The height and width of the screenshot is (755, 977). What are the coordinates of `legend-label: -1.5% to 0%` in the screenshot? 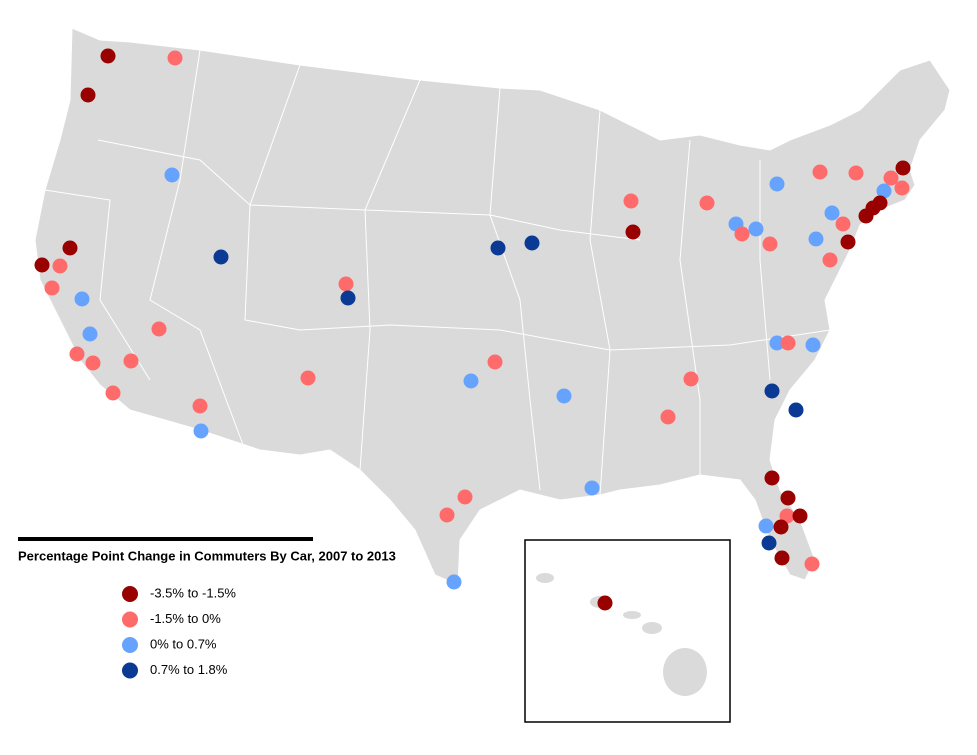 It's located at (185, 618).